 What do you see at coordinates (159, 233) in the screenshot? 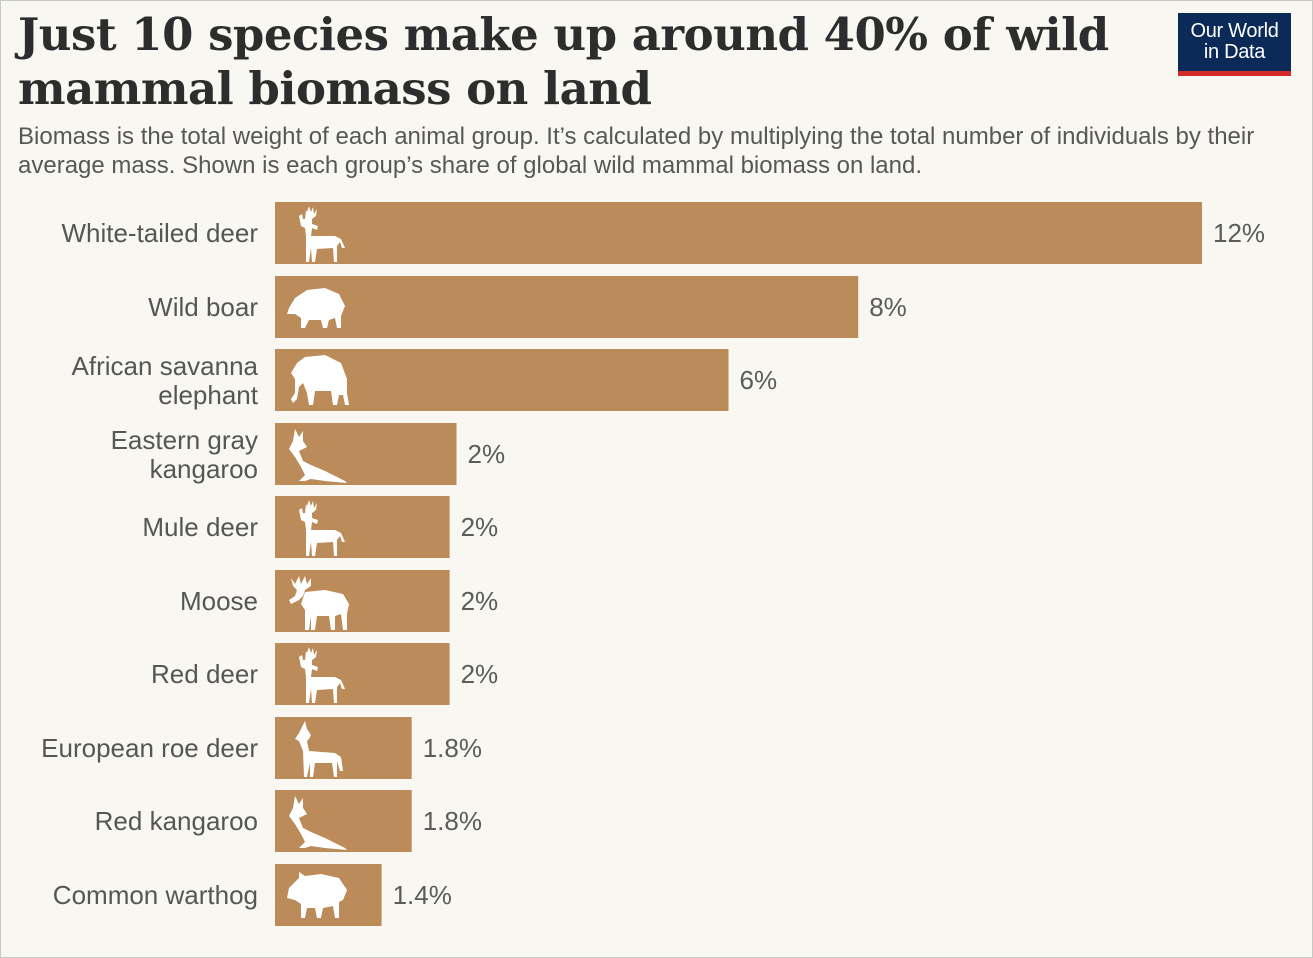
I see `category-label: White-tailed deer` at bounding box center [159, 233].